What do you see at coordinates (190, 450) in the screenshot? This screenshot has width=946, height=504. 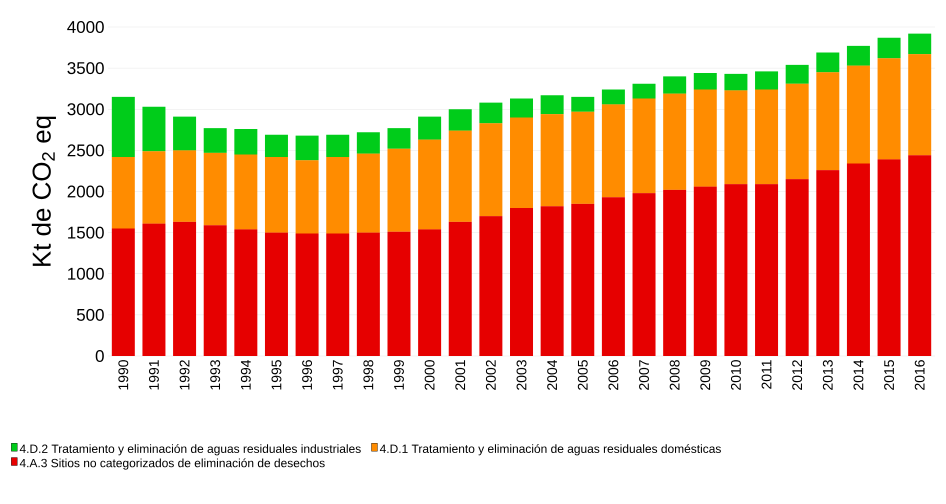 I see `legend-label: 4.D.2 Tratamiento y eliminación de aguas residuales industriales` at bounding box center [190, 450].